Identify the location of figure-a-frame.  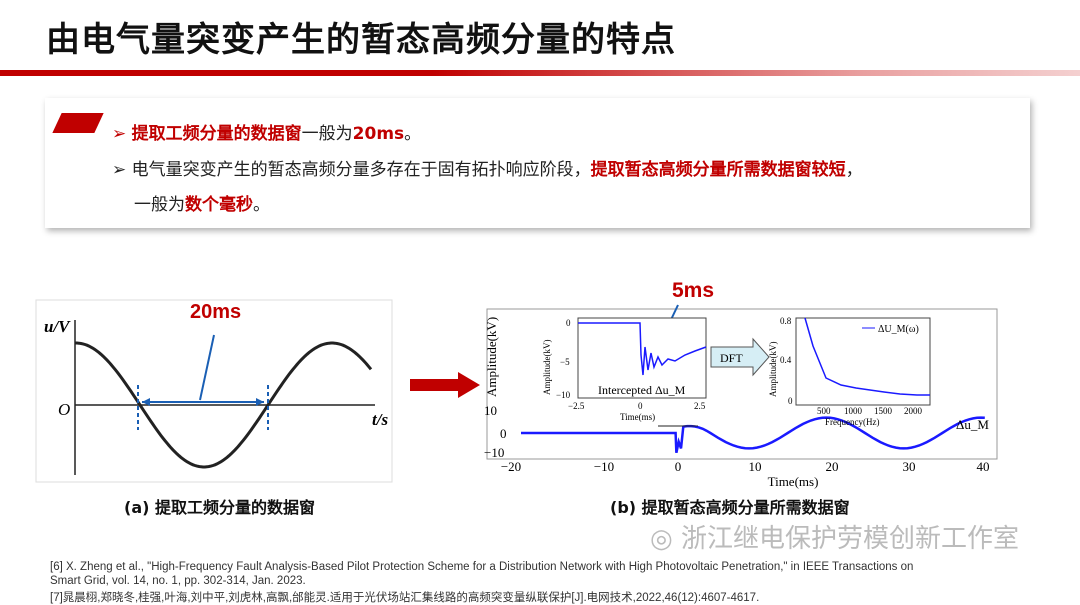
(214, 391).